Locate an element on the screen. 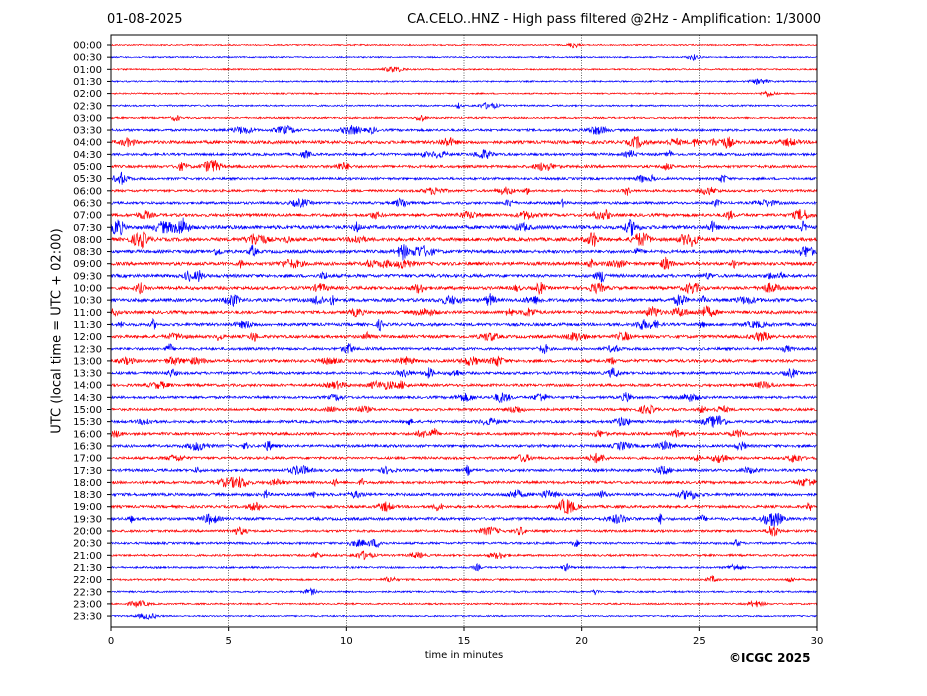 The width and height of the screenshot is (927, 696). y-tick-label: 09:30 is located at coordinates (87, 276).